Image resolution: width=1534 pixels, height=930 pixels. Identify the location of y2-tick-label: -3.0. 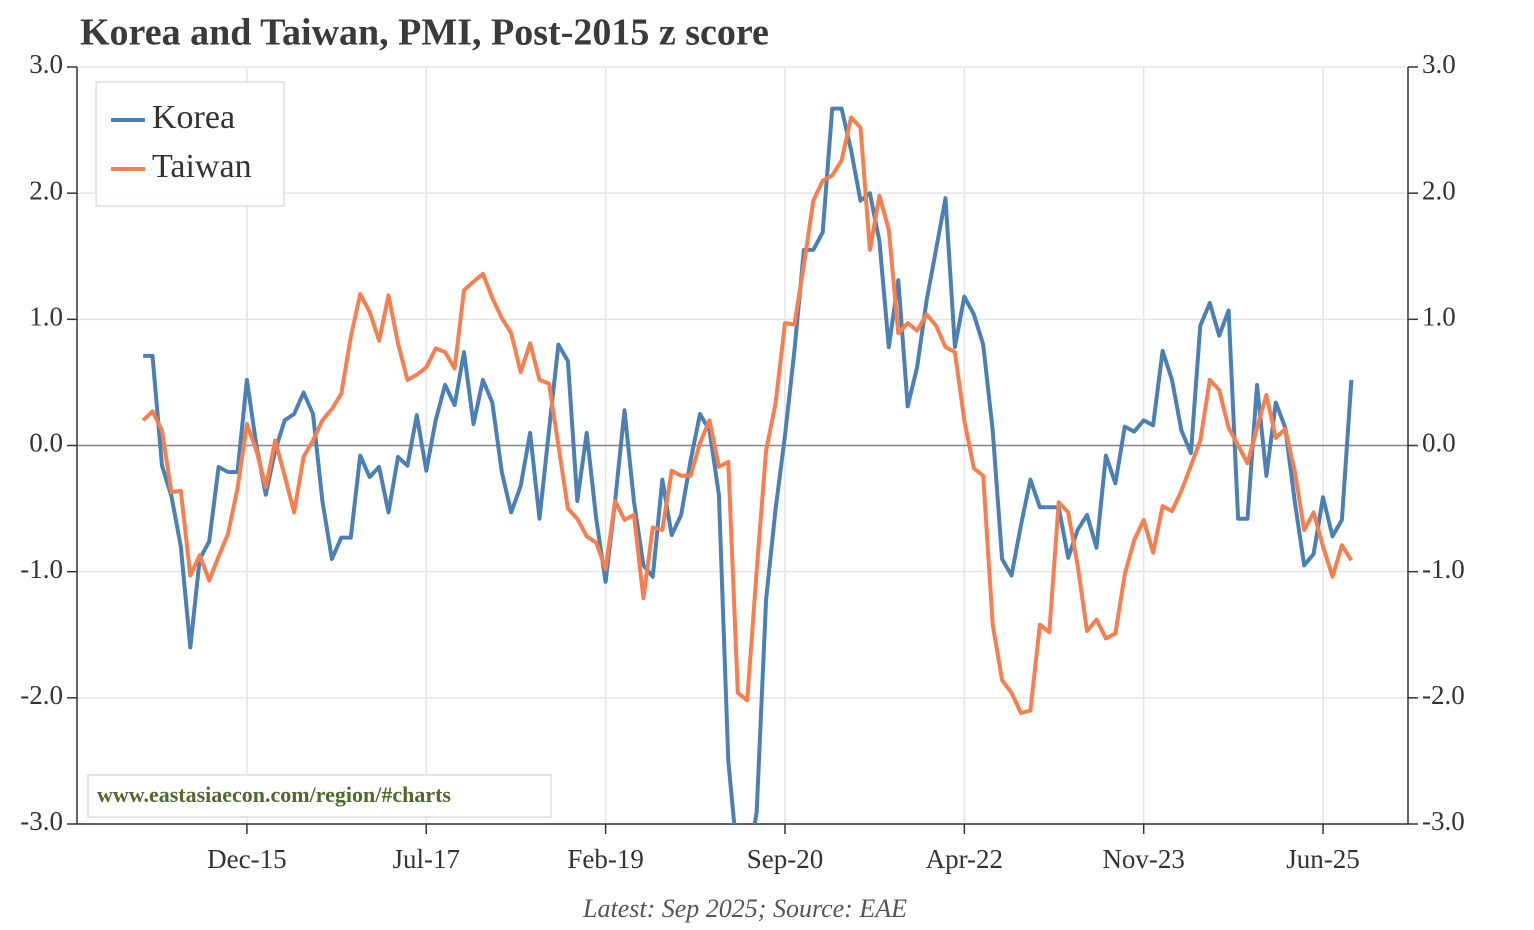
(1443, 821).